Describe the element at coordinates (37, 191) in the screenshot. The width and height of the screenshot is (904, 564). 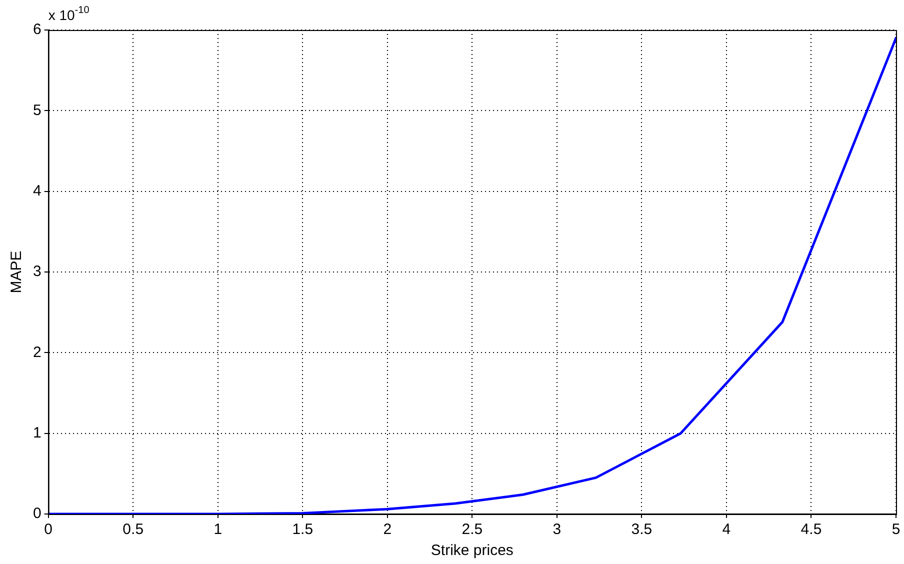
I see `y-tick-label: 4` at that location.